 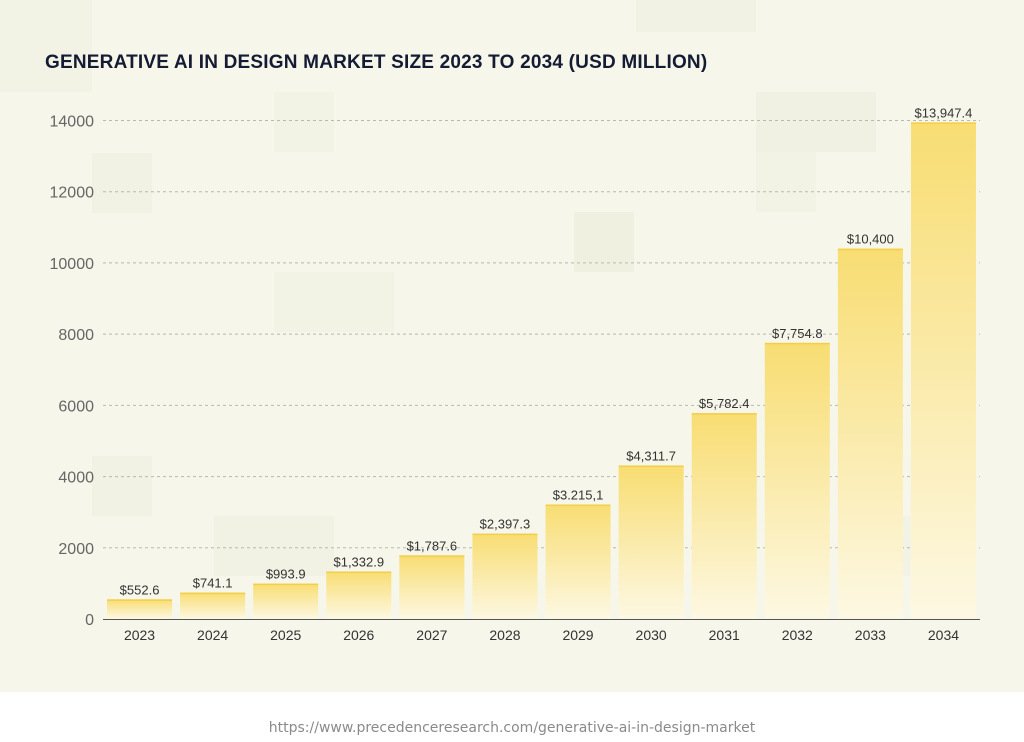 I want to click on bar-2027, so click(x=432, y=587).